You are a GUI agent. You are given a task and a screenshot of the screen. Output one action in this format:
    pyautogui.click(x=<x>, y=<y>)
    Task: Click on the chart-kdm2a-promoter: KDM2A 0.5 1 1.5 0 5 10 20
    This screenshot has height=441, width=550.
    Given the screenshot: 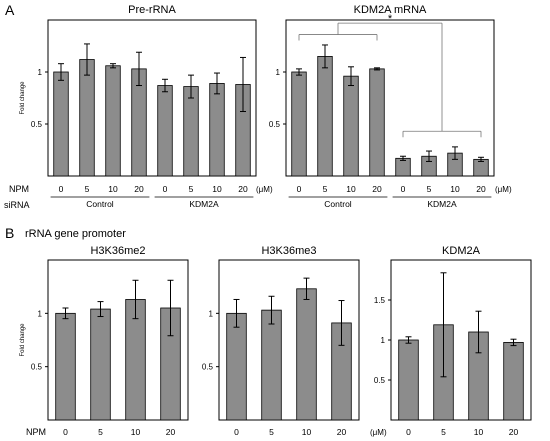 What is the action you would take?
    pyautogui.click(x=453, y=341)
    